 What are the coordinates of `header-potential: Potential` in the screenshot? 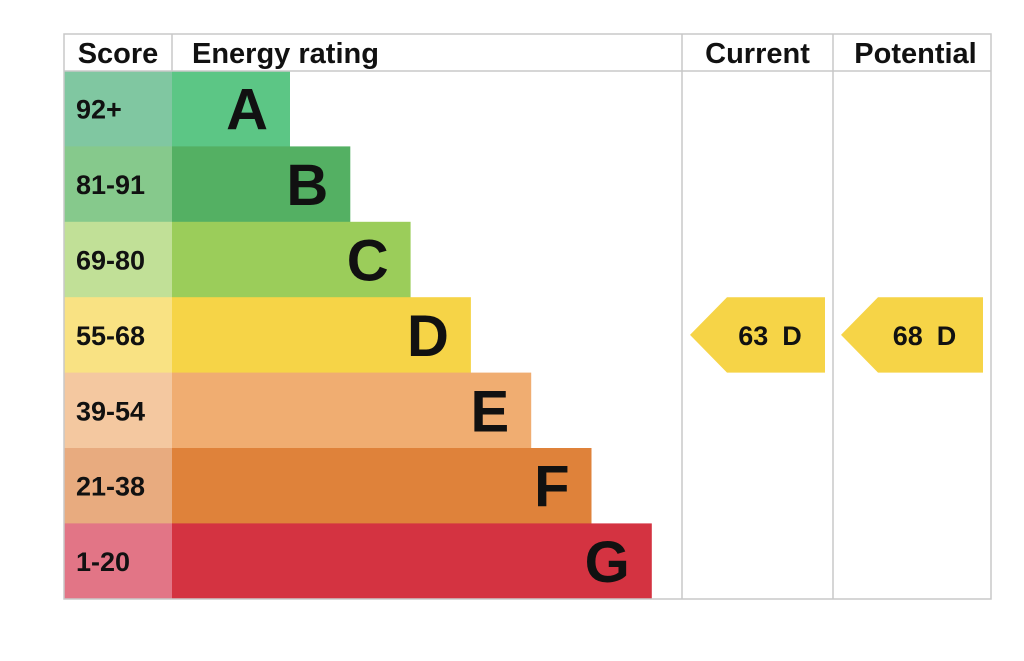 It's located at (915, 54).